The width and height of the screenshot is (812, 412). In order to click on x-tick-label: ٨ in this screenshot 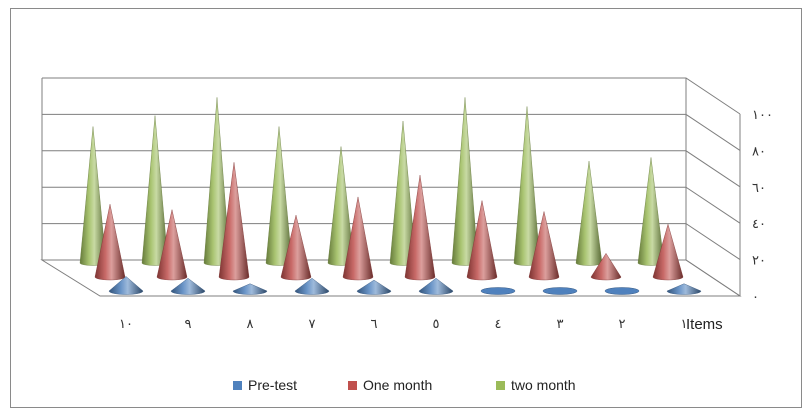, I will do `click(250, 324)`.